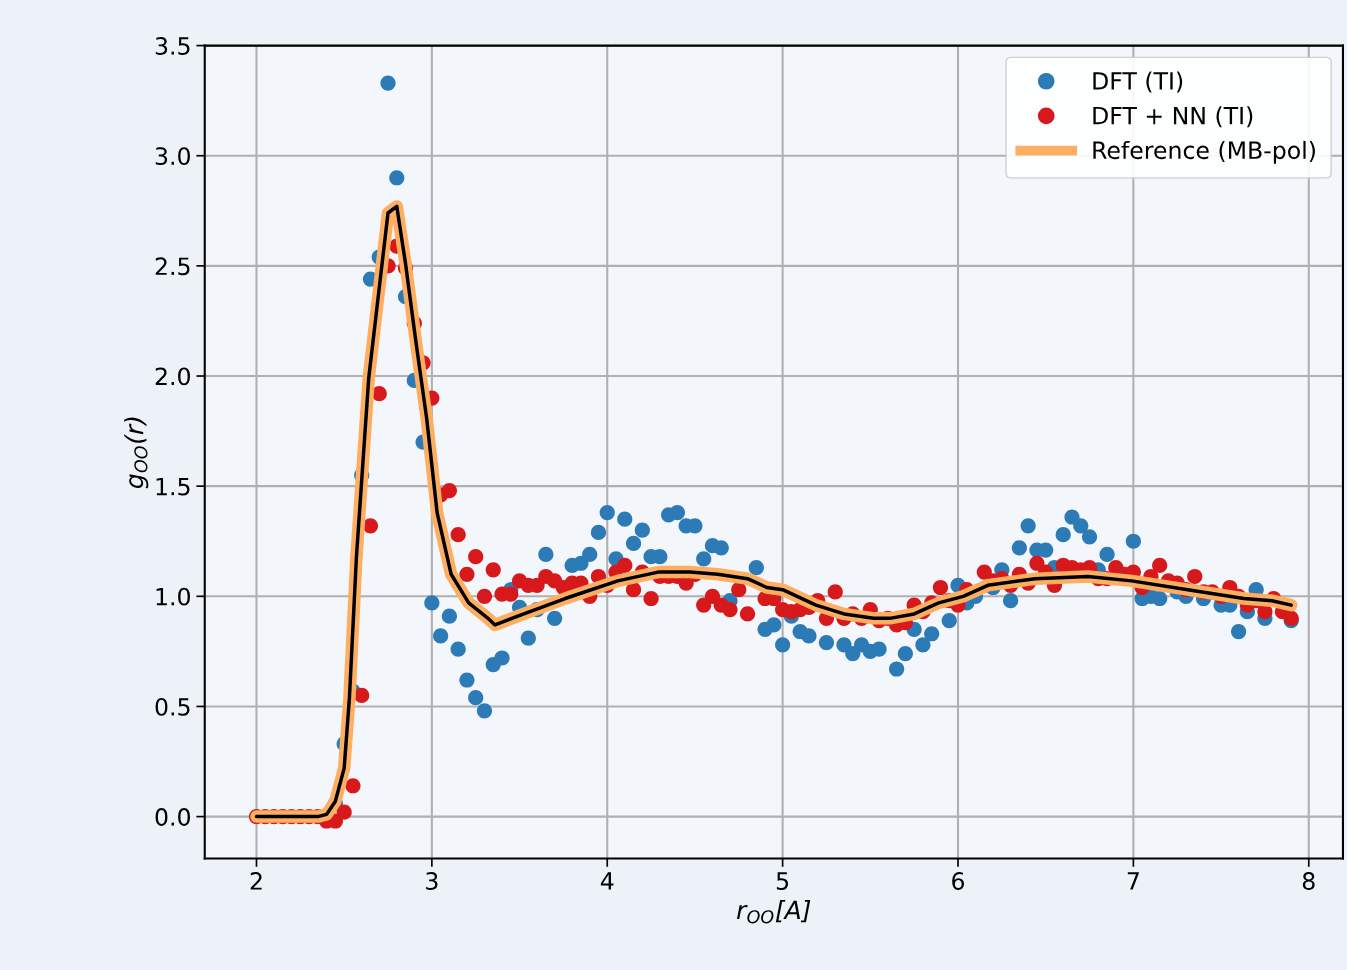 This screenshot has width=1347, height=970. Describe the element at coordinates (1138, 82) in the screenshot. I see `legend-label: DFT (TI)` at that location.